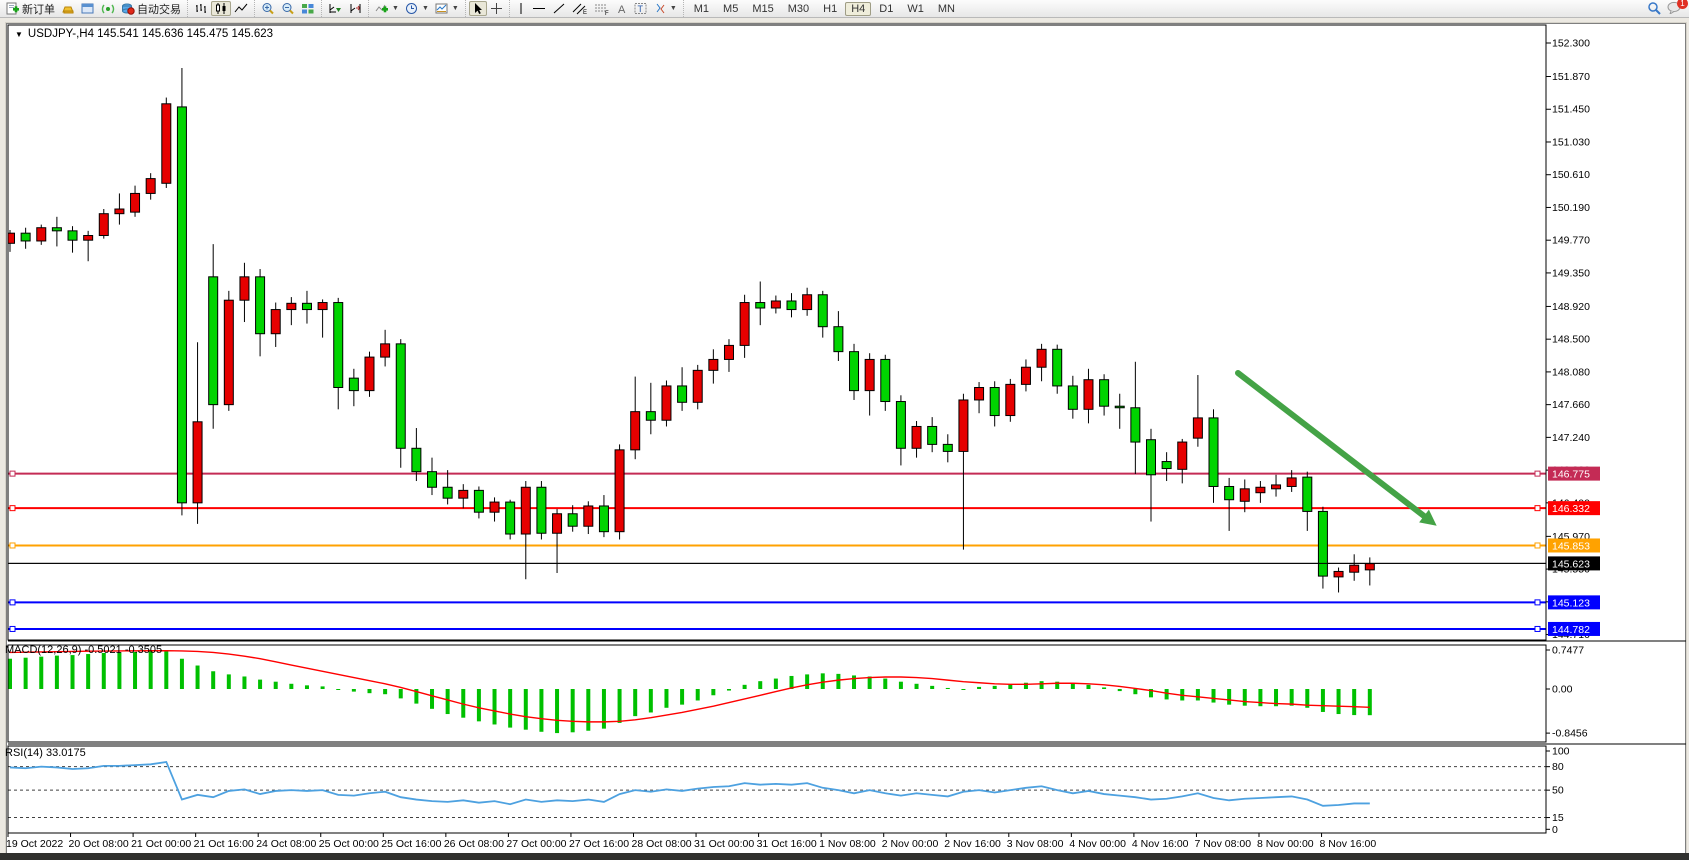 The width and height of the screenshot is (1689, 860). What do you see at coordinates (1574, 545) in the screenshot?
I see `price-label-145.853` at bounding box center [1574, 545].